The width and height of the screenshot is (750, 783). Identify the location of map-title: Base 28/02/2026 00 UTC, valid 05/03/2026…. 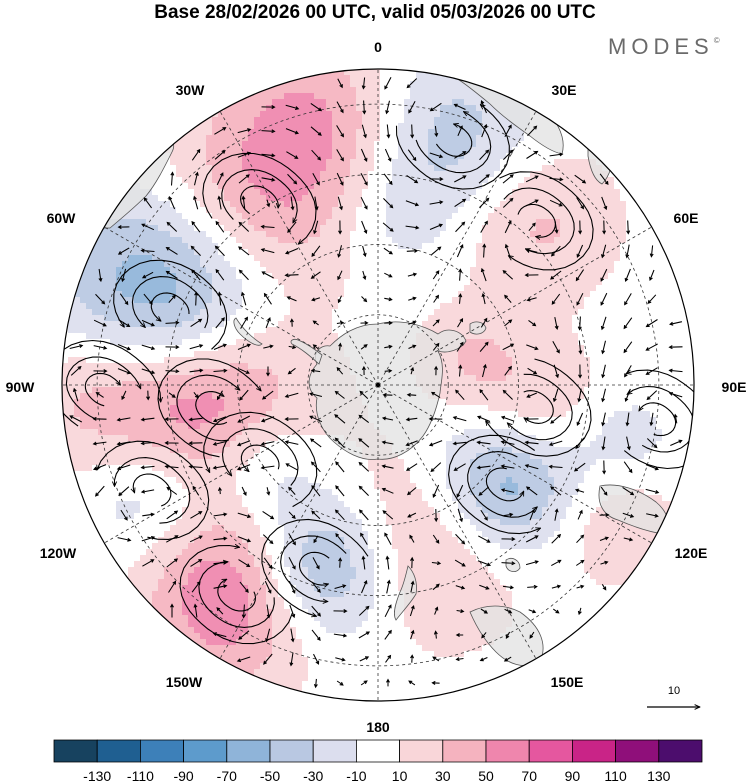
(375, 12).